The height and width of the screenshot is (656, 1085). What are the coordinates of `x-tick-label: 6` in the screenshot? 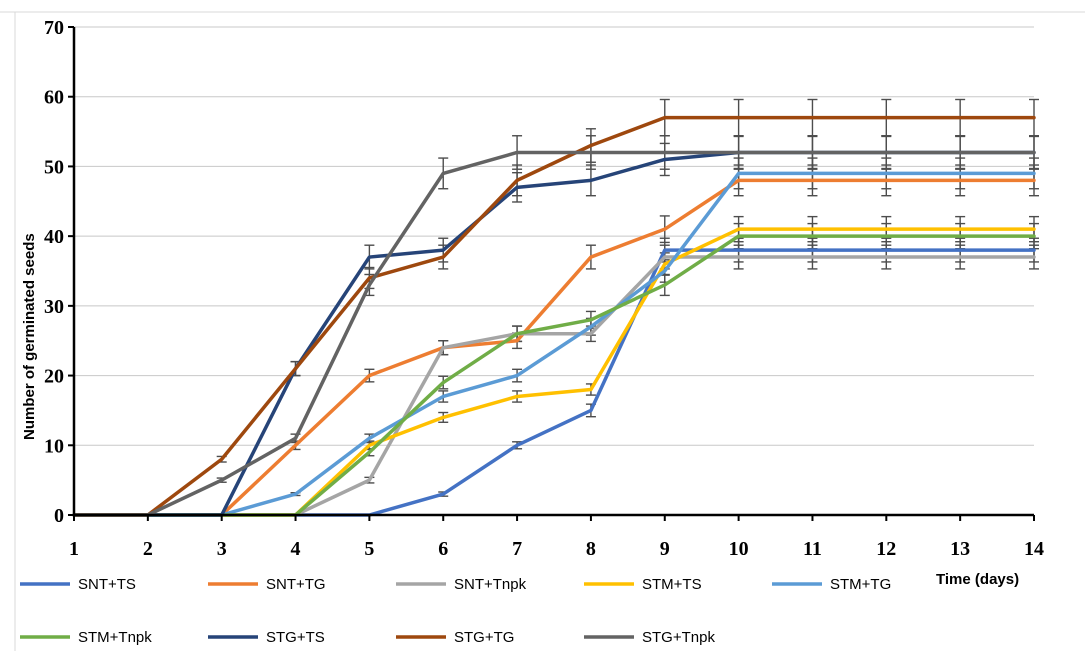 It's located at (443, 549).